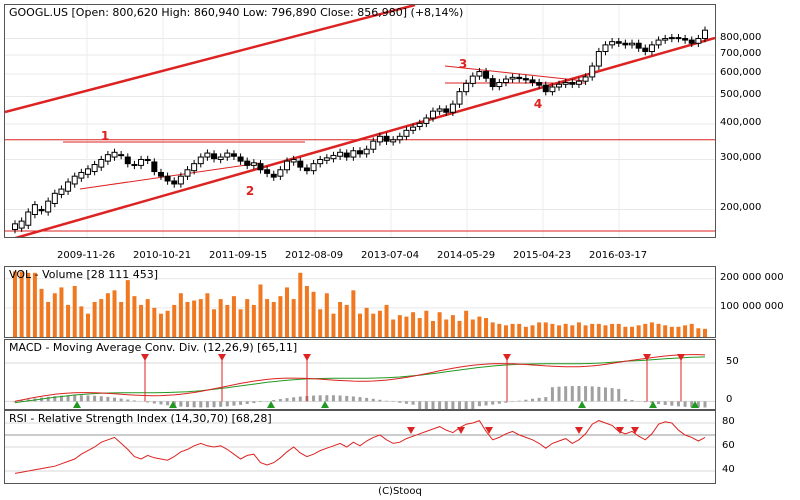 Image resolution: width=800 pixels, height=500 pixels. I want to click on price-x-tick: 2010-10-21, so click(162, 255).